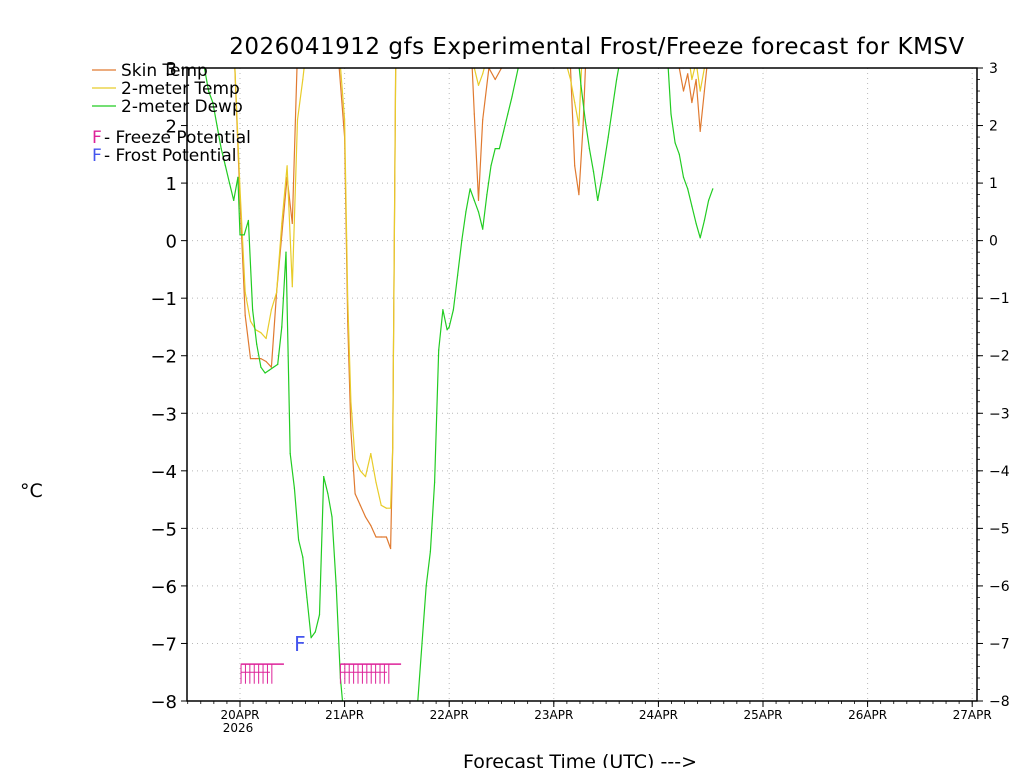 Image resolution: width=1024 pixels, height=768 pixels. What do you see at coordinates (999, 414) in the screenshot?
I see `ytick-label-right: −3` at bounding box center [999, 414].